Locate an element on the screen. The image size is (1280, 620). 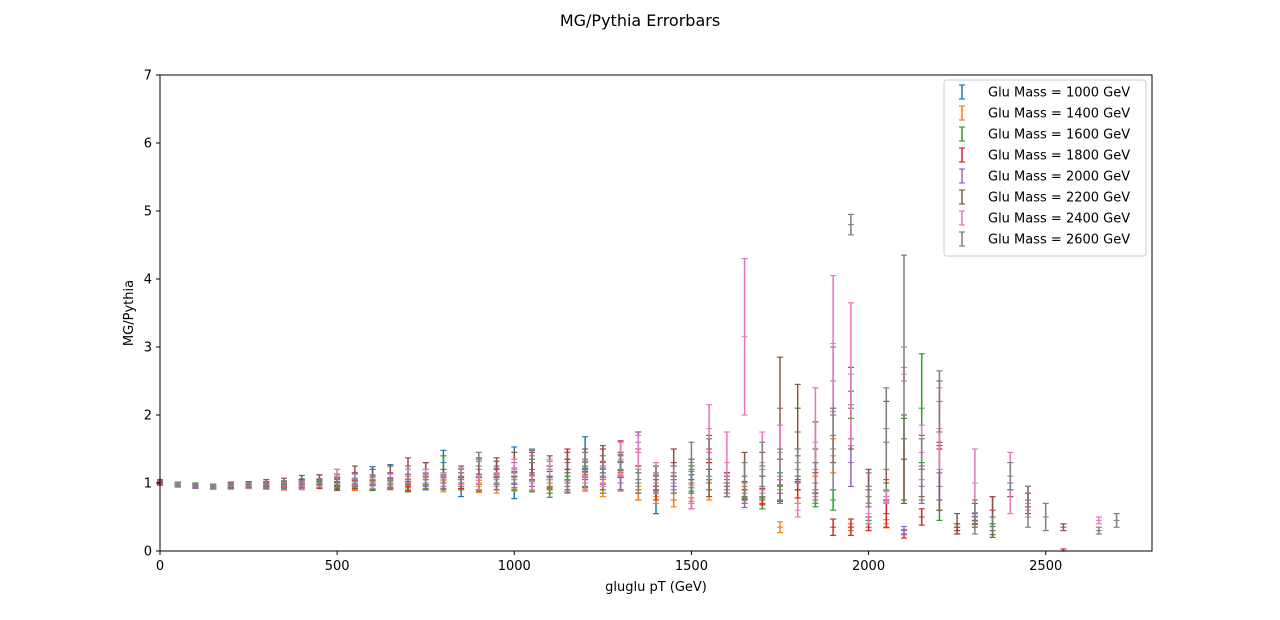
legend-entry: Glu Mass = 2600 GeV is located at coordinates (1044, 239).